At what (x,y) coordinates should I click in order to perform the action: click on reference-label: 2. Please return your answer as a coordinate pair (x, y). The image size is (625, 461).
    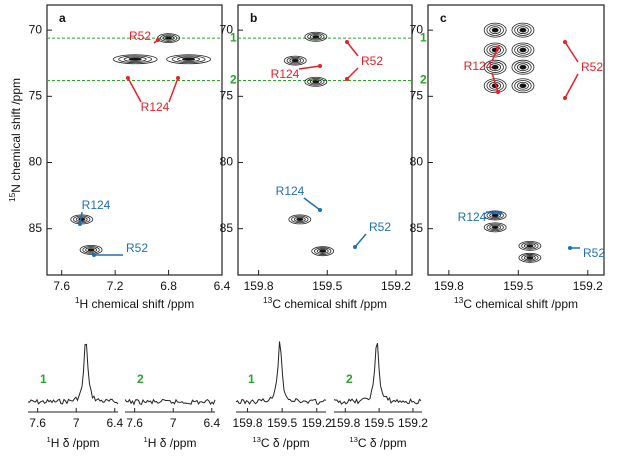
    Looking at the image, I should click on (423, 80).